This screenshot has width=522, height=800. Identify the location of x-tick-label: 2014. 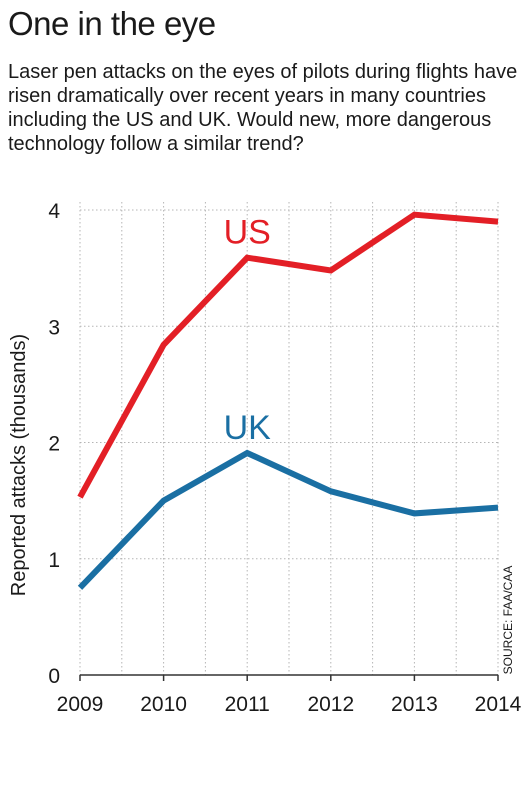
(498, 704).